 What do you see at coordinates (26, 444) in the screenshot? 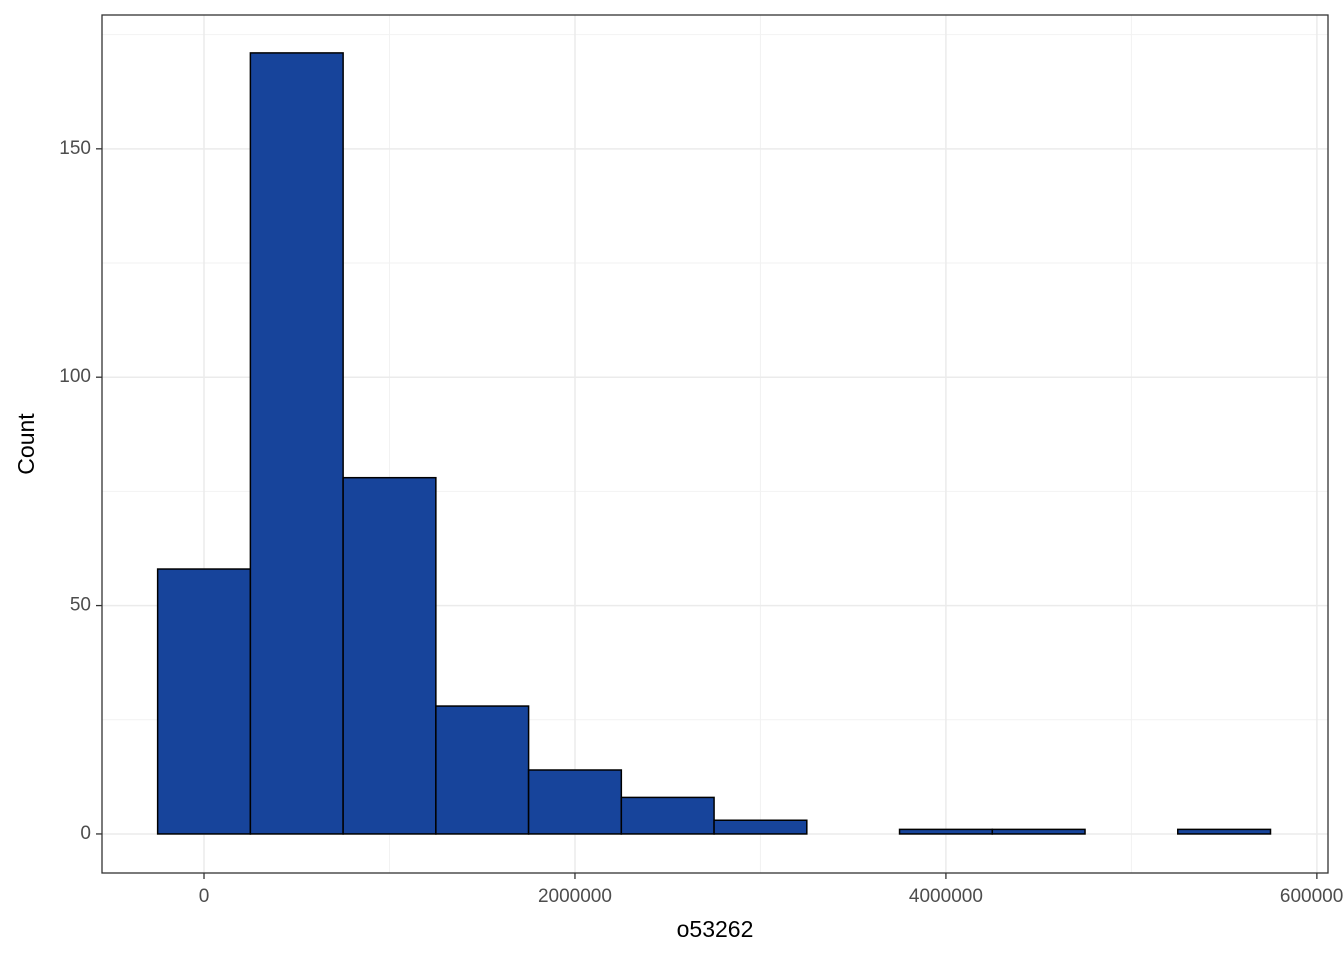
I see `y-axis-title: Count` at bounding box center [26, 444].